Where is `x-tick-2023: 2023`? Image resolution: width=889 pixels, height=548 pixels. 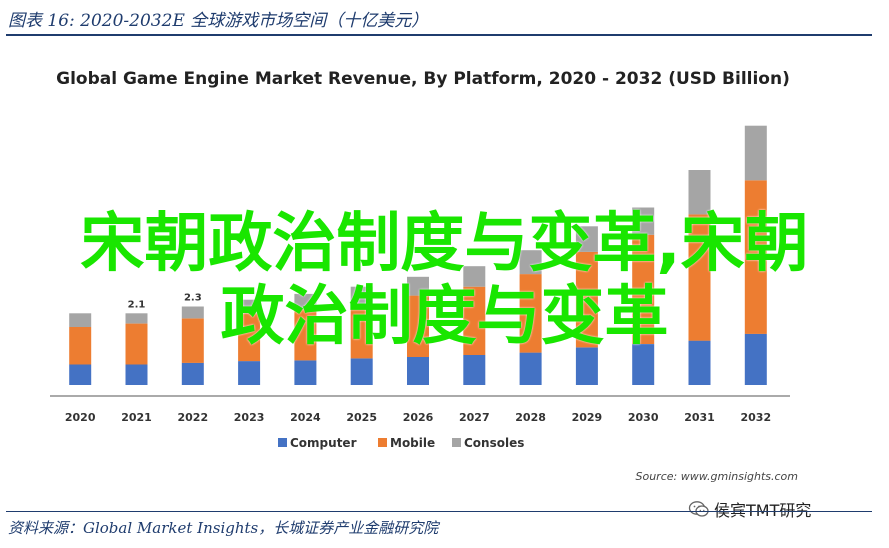 x-tick-2023: 2023 is located at coordinates (249, 417).